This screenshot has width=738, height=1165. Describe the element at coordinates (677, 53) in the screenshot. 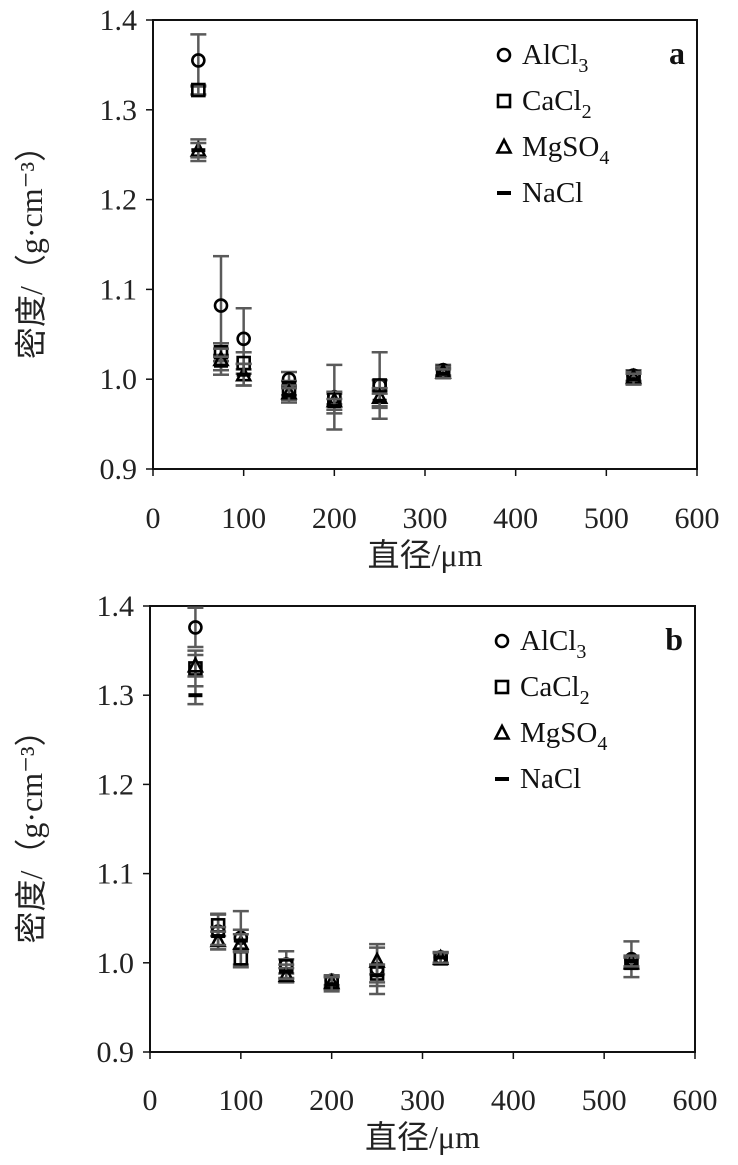

I see `panel-label: a` at that location.